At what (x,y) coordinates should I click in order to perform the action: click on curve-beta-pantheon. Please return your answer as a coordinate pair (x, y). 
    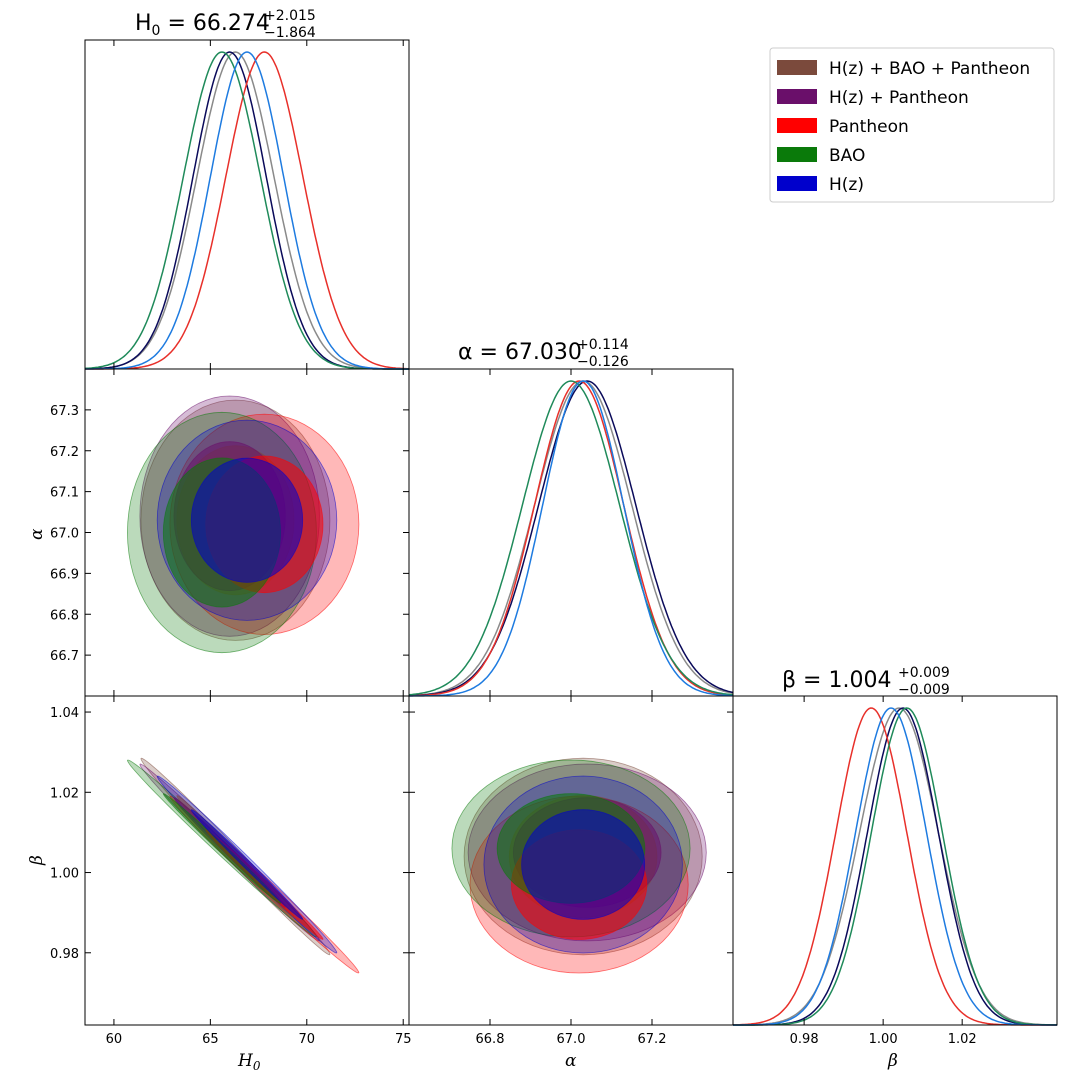
    Looking at the image, I should click on (895, 866).